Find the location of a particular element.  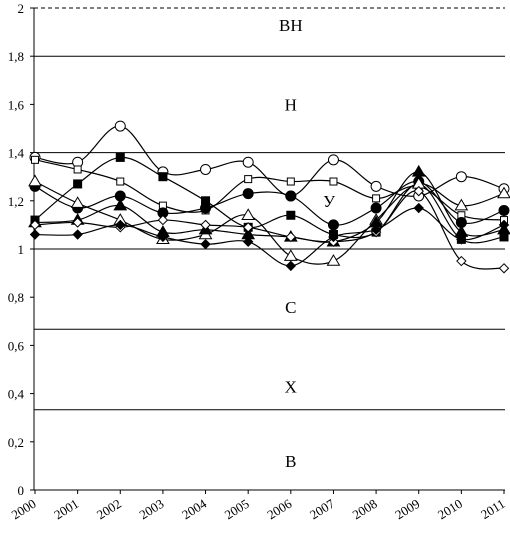

y-tick-label: 1,6 is located at coordinates (16, 104).